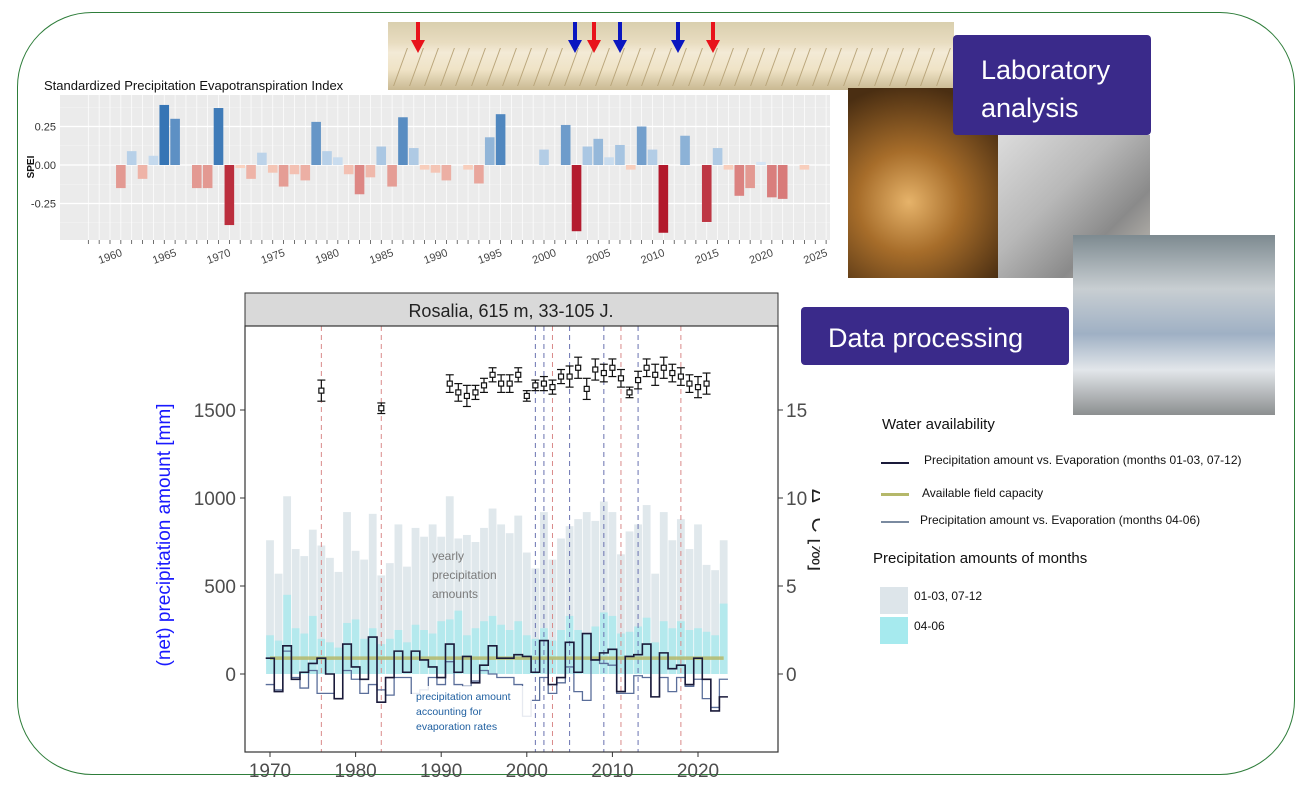 This screenshot has width=1312, height=790. I want to click on y2-label-part: C [‰], so click(813, 544).